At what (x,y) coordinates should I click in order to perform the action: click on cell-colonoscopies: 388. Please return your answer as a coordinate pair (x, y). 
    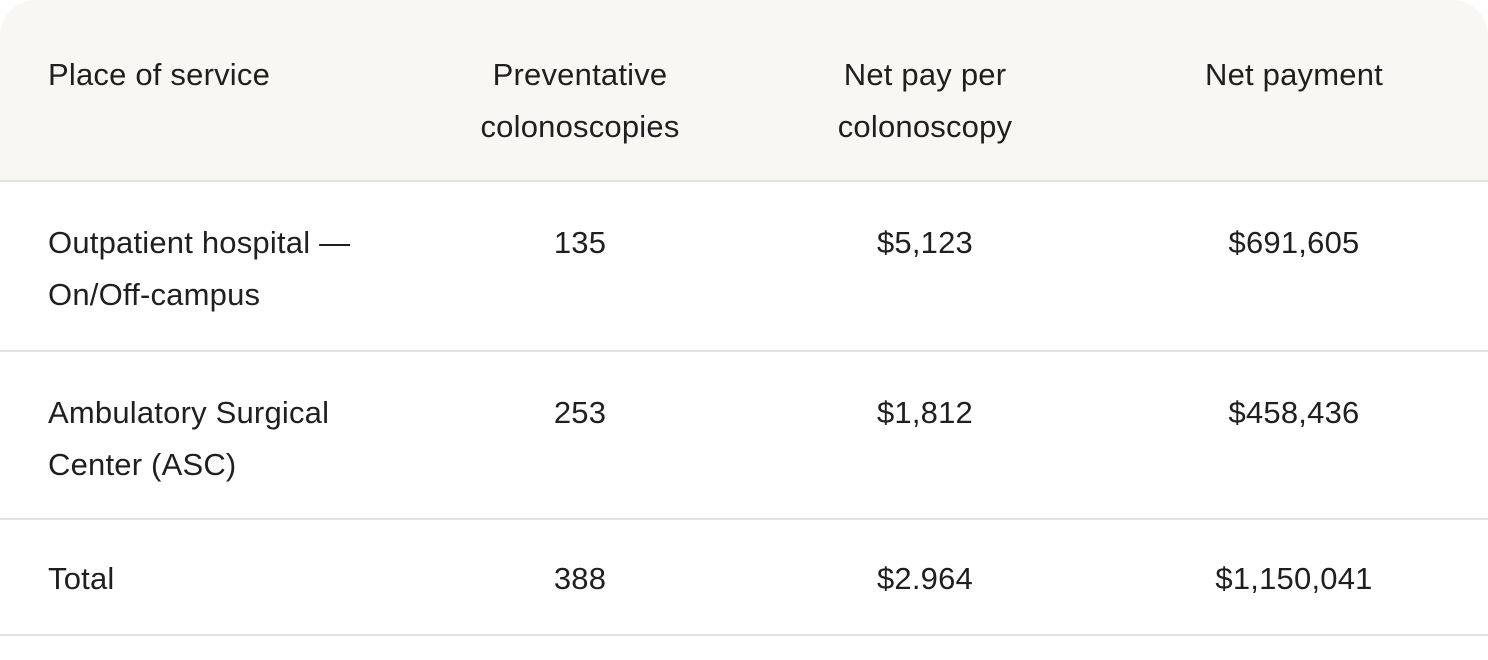
    Looking at the image, I should click on (580, 578).